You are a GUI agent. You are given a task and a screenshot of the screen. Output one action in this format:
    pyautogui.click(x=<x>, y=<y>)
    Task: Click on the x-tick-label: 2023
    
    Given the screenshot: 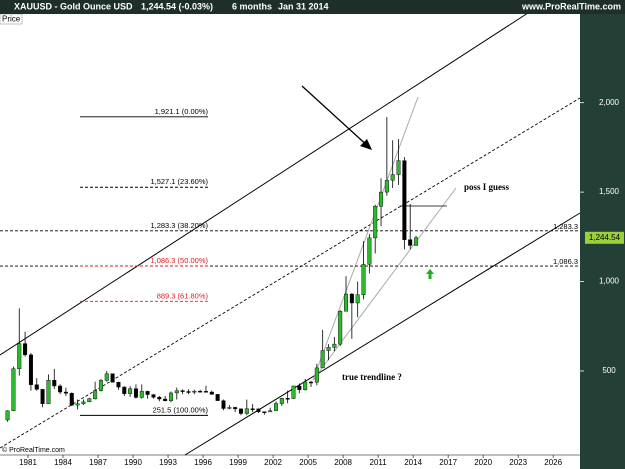 What is the action you would take?
    pyautogui.click(x=518, y=462)
    